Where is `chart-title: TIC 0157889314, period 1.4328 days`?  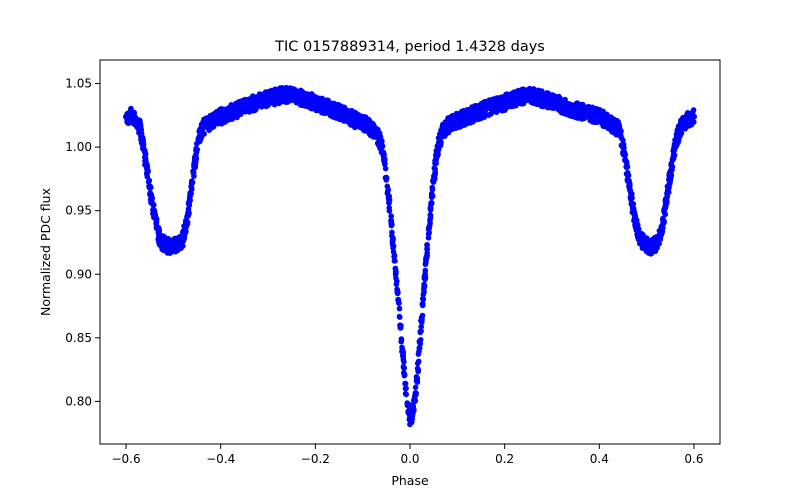
chart-title: TIC 0157889314, period 1.4328 days is located at coordinates (409, 47).